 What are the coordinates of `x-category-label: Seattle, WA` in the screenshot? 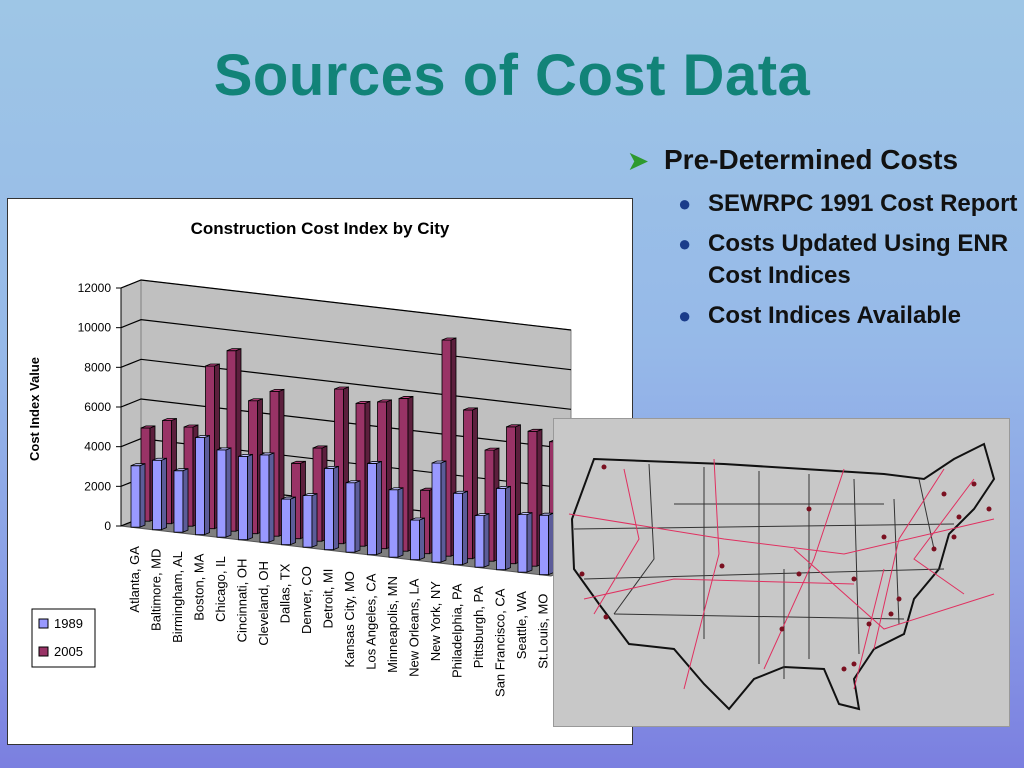 It's located at (521, 625).